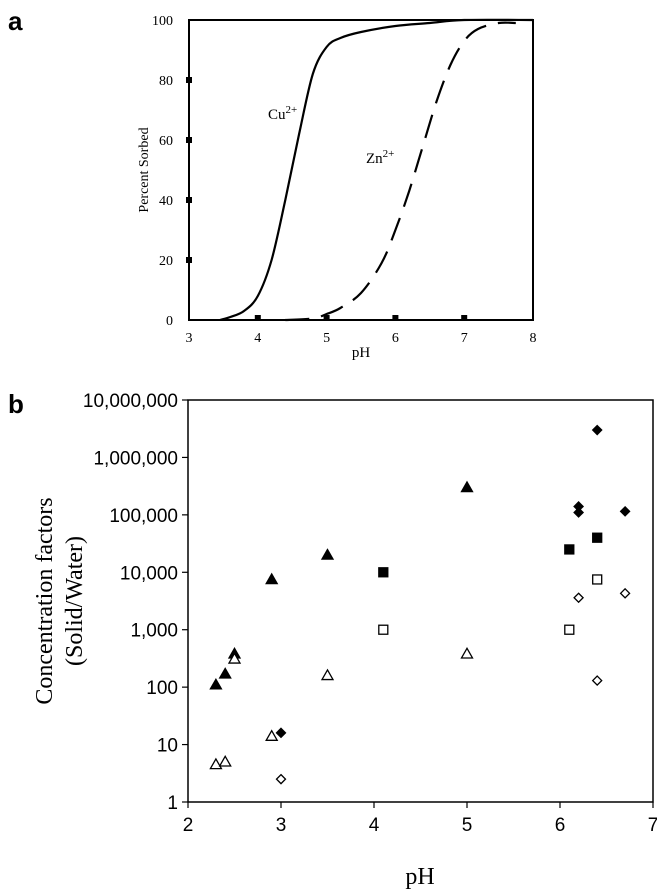  What do you see at coordinates (188, 825) in the screenshot?
I see `panel-b-xtick-label: 2` at bounding box center [188, 825].